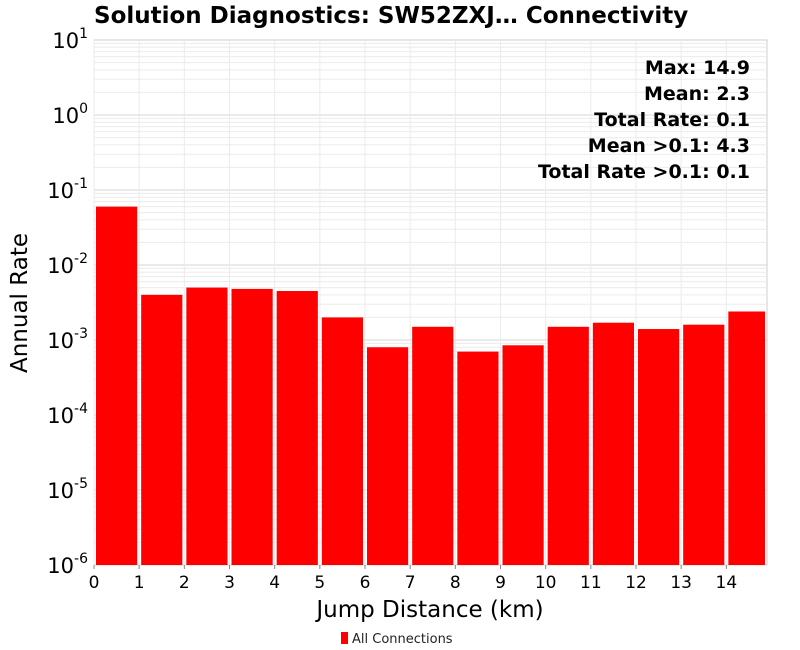 The width and height of the screenshot is (800, 650). I want to click on x-tick-label-8: 8, so click(455, 583).